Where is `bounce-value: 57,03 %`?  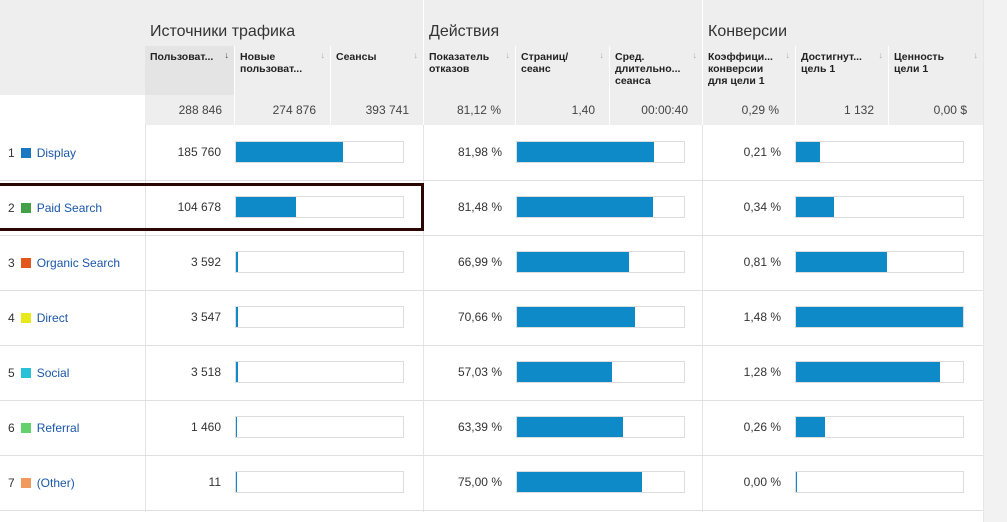
bounce-value: 57,03 % is located at coordinates (479, 372).